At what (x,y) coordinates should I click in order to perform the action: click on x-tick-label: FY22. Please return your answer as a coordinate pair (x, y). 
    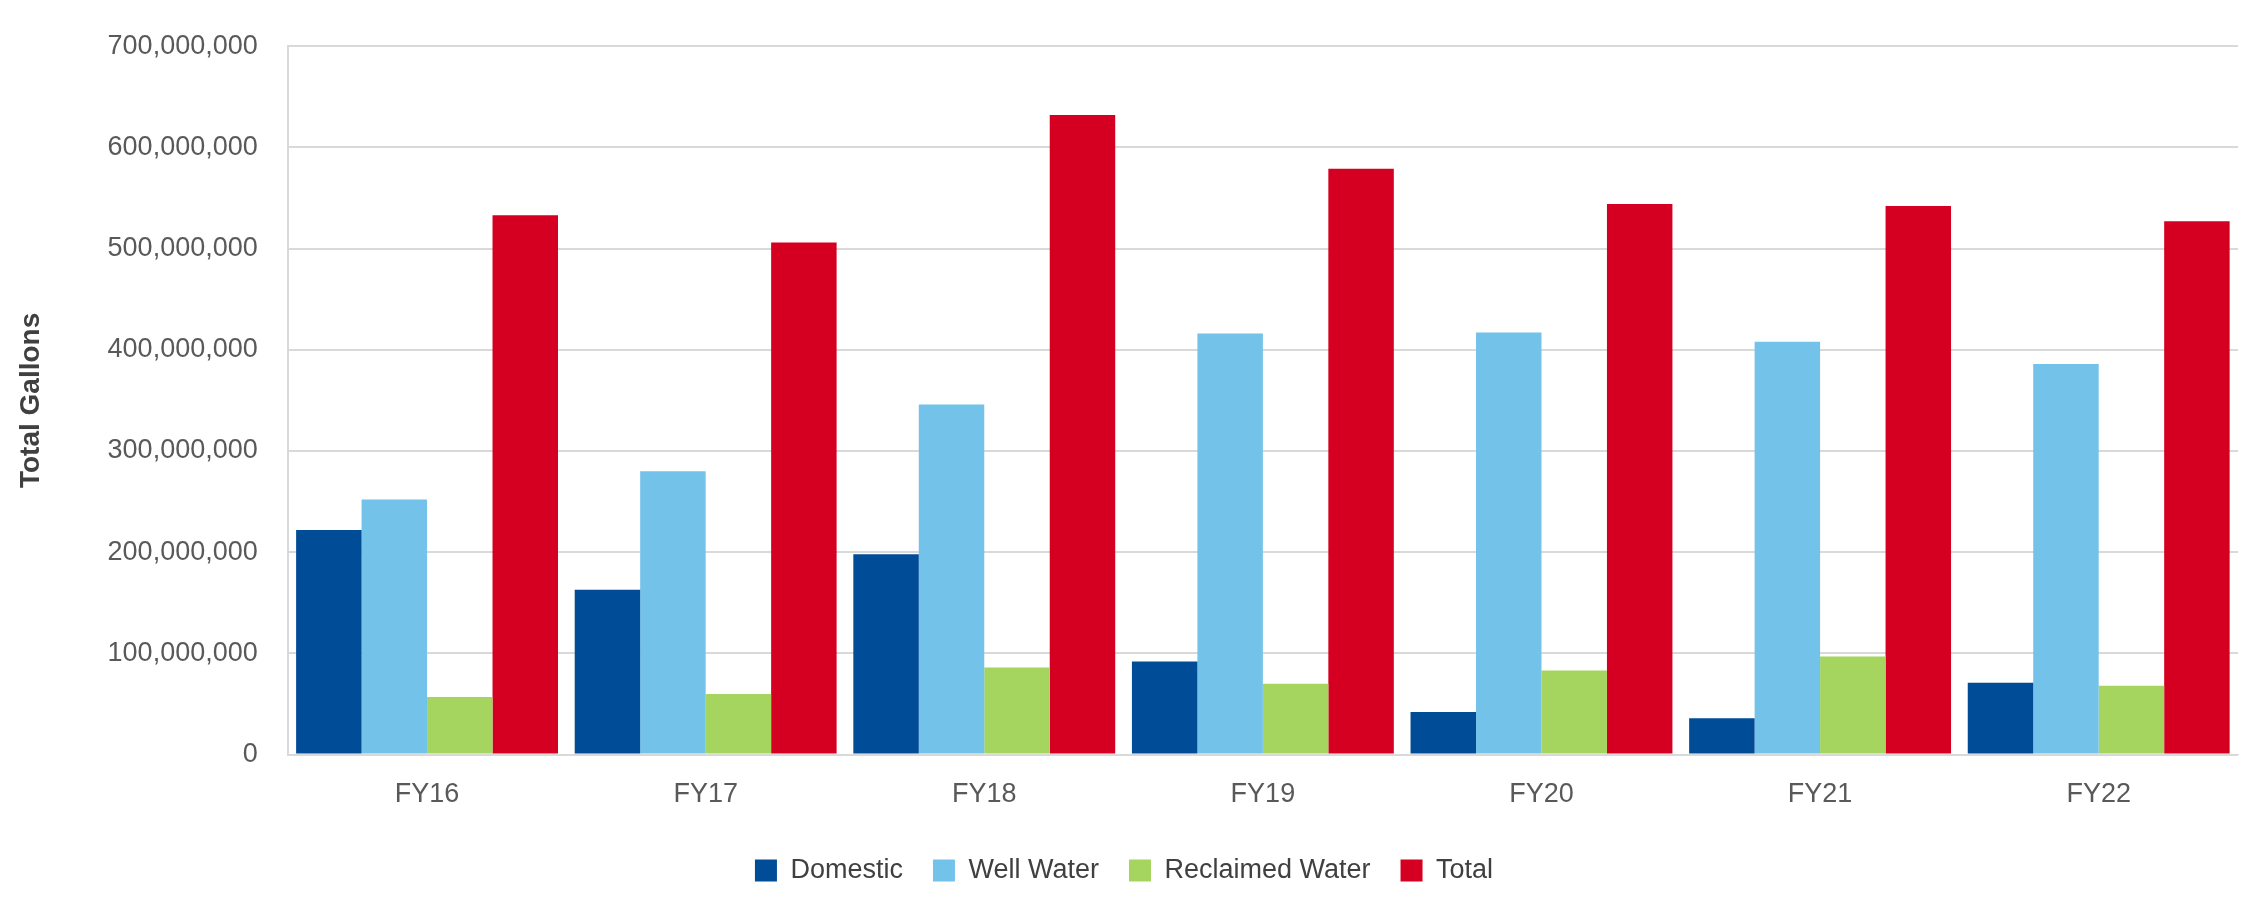
    Looking at the image, I should click on (2098, 793).